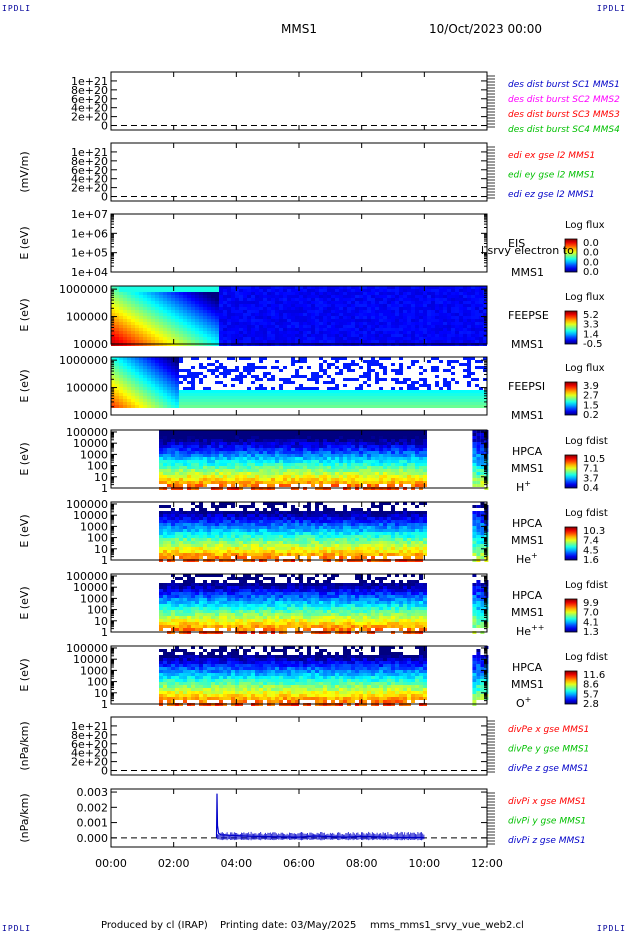 The width and height of the screenshot is (630, 934). I want to click on colorbar-tick-label: 0.0, so click(591, 253).